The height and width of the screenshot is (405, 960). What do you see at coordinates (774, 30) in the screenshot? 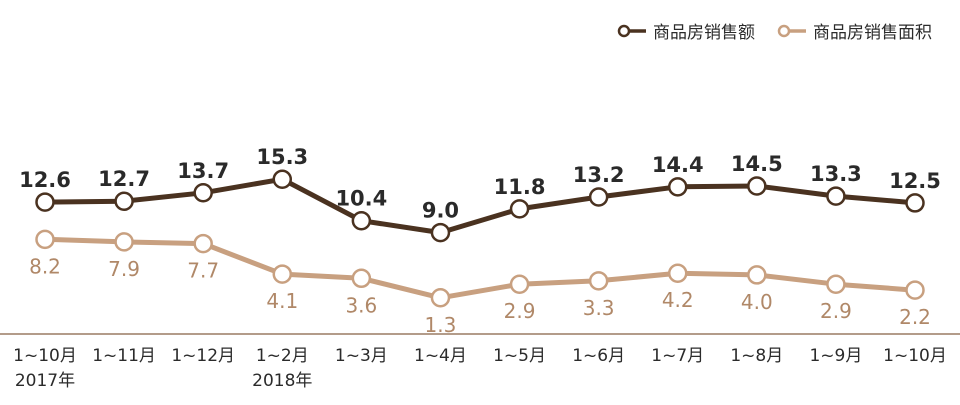
I see `chart-legend: 商品房销售额 商品房销售面积` at bounding box center [774, 30].